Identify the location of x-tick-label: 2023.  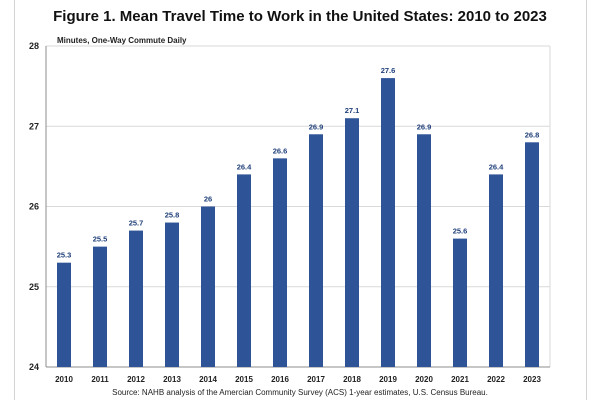
(532, 379).